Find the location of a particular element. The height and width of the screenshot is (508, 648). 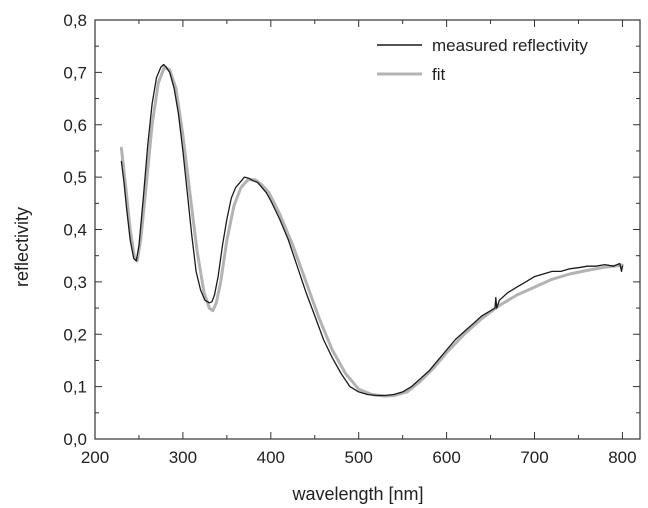

x-tick-label: 700 is located at coordinates (534, 457).